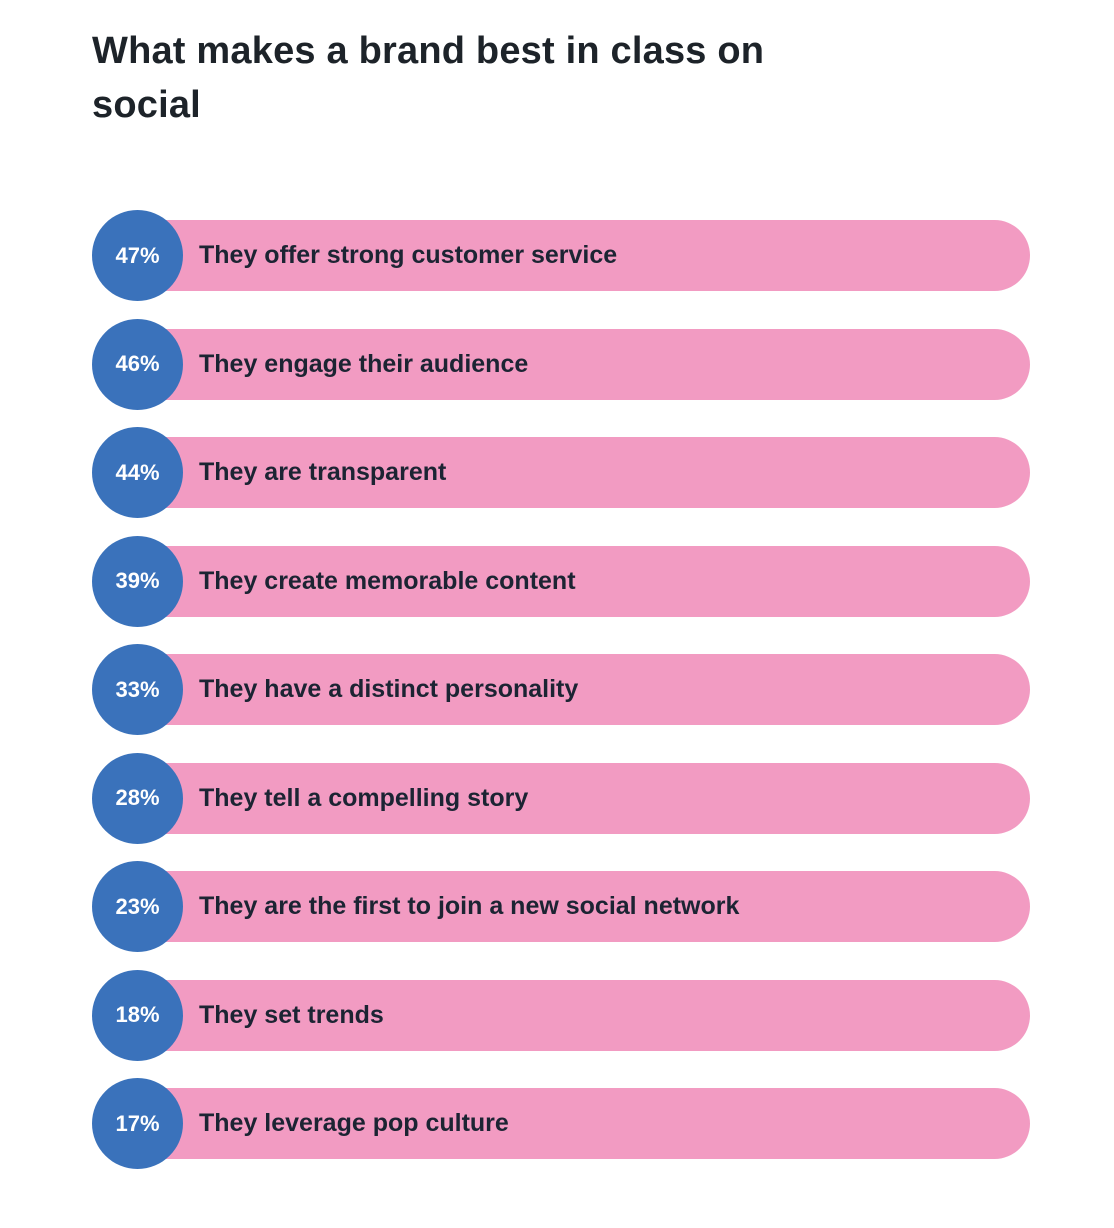  I want to click on value-badge: 18%, so click(137, 1015).